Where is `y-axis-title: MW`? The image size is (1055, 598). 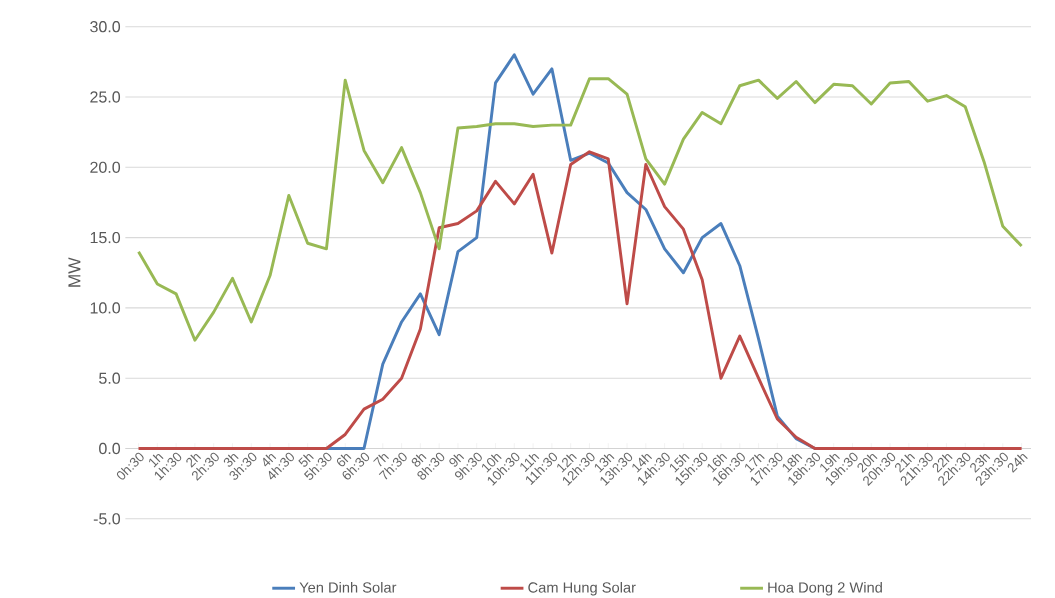
y-axis-title: MW is located at coordinates (74, 272).